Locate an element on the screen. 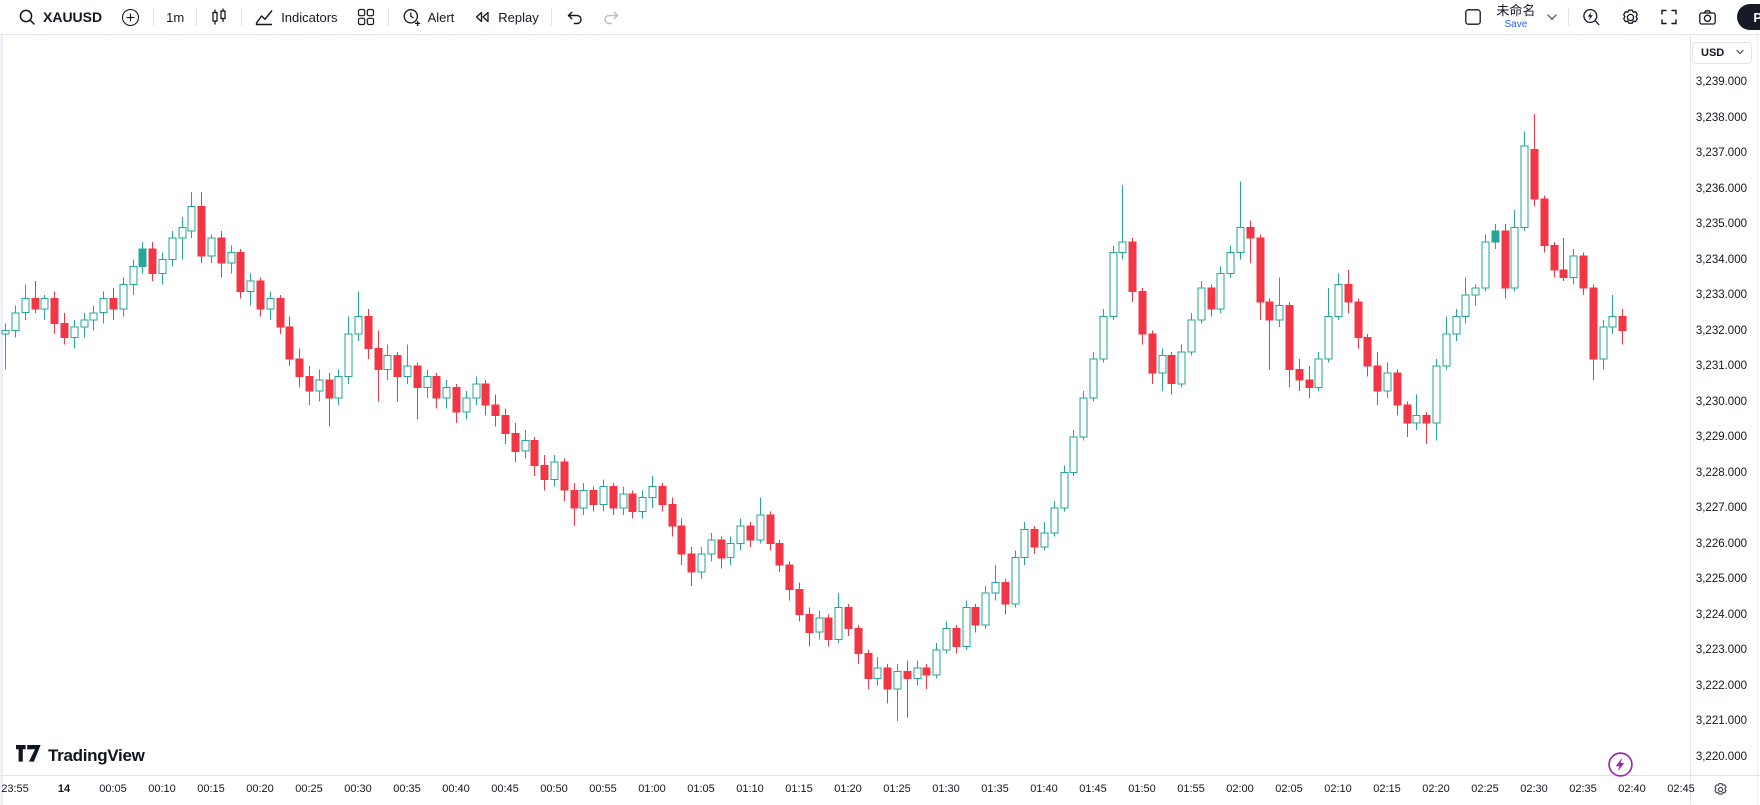 This screenshot has width=1760, height=805. multichart-select-button is located at coordinates (1473, 17).